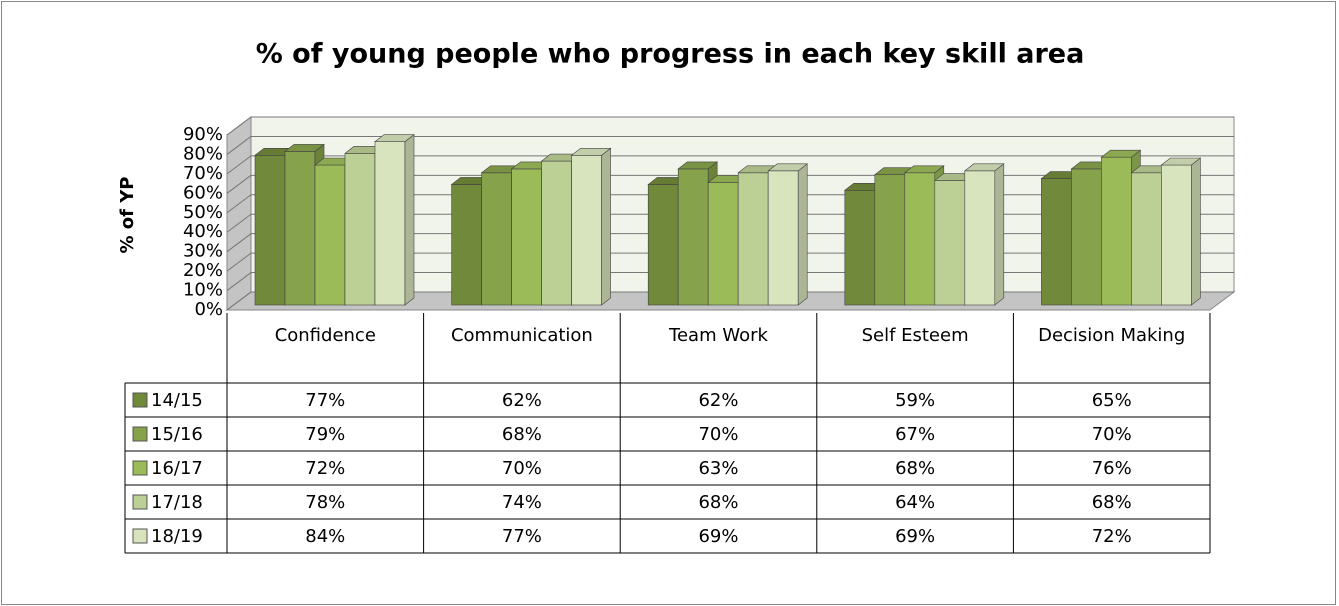  I want to click on data-label: 59%, so click(915, 400).